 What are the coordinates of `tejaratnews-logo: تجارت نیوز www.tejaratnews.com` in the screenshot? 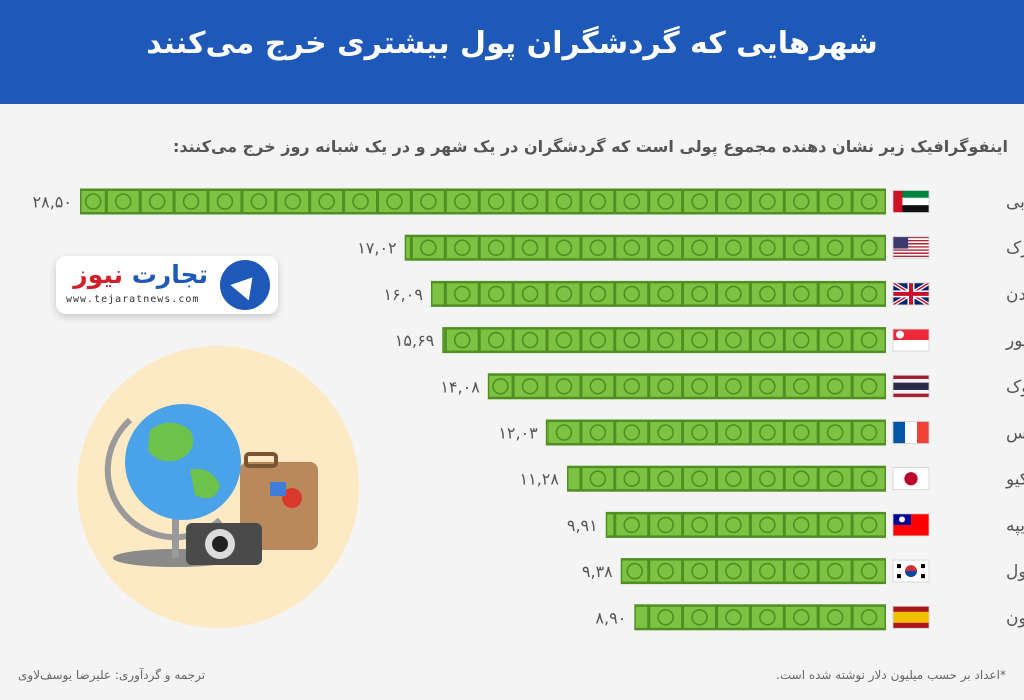 It's located at (167, 285).